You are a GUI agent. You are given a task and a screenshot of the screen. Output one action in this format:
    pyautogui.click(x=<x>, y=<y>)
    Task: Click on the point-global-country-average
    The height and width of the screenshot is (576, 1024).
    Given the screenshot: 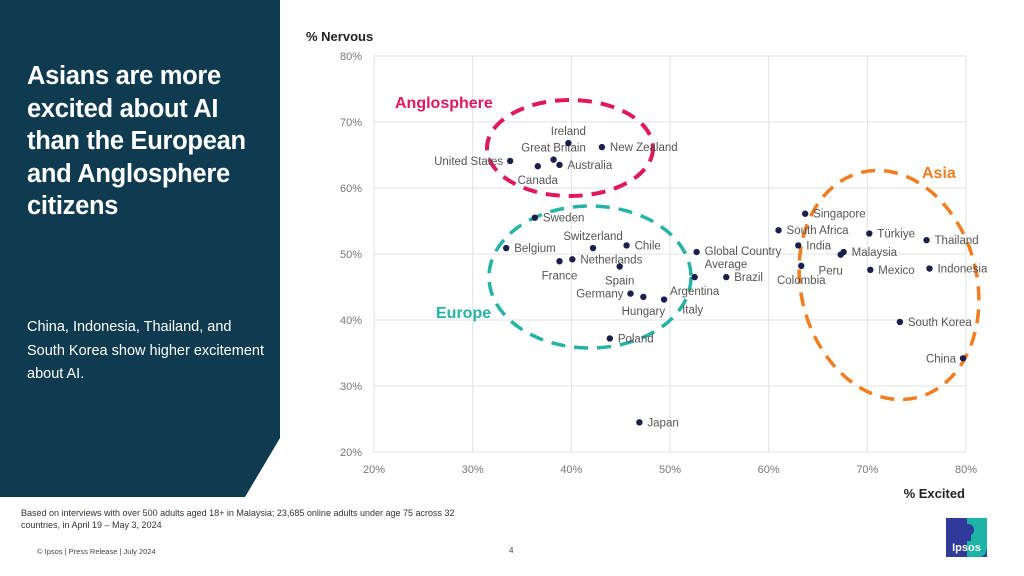 What is the action you would take?
    pyautogui.click(x=696, y=252)
    